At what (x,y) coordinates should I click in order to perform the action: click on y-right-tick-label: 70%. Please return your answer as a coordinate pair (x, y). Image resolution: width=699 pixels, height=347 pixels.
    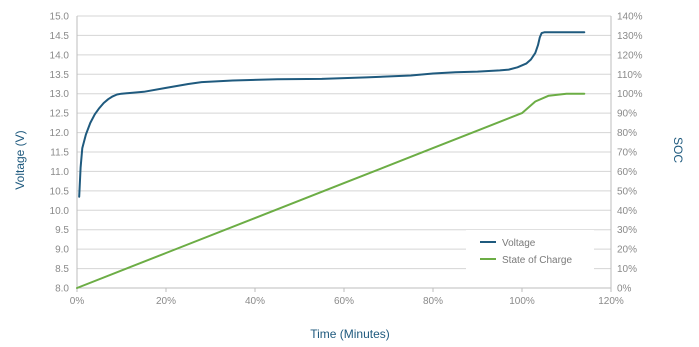
    Looking at the image, I should click on (627, 153).